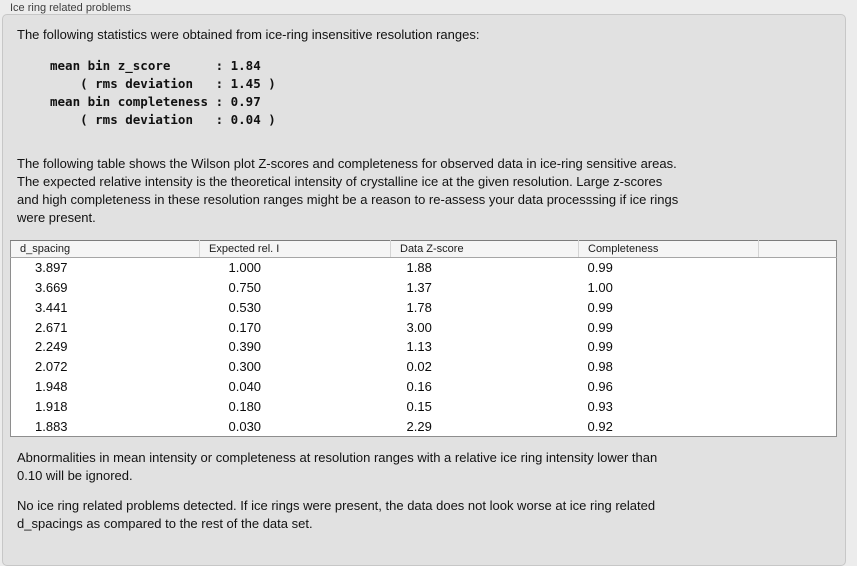 This screenshot has height=566, width=857. Describe the element at coordinates (295, 249) in the screenshot. I see `column-header-expected-rel-i: Expected rel. I` at that location.